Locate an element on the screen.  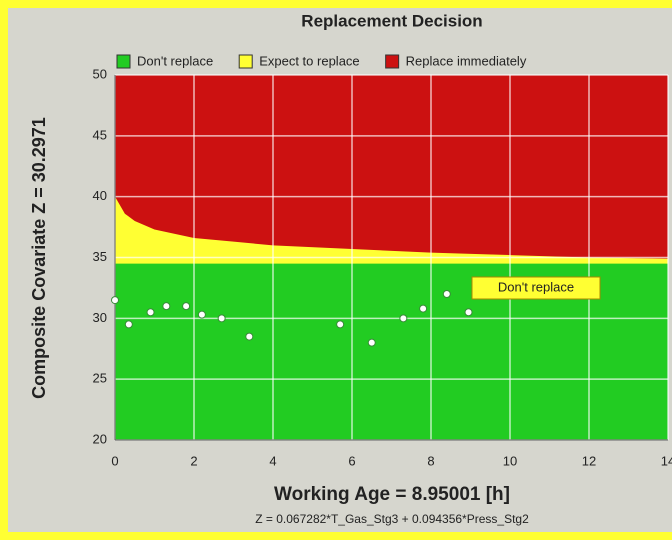
x-axis-label: Working Age = 8.95001 [h] is located at coordinates (392, 494).